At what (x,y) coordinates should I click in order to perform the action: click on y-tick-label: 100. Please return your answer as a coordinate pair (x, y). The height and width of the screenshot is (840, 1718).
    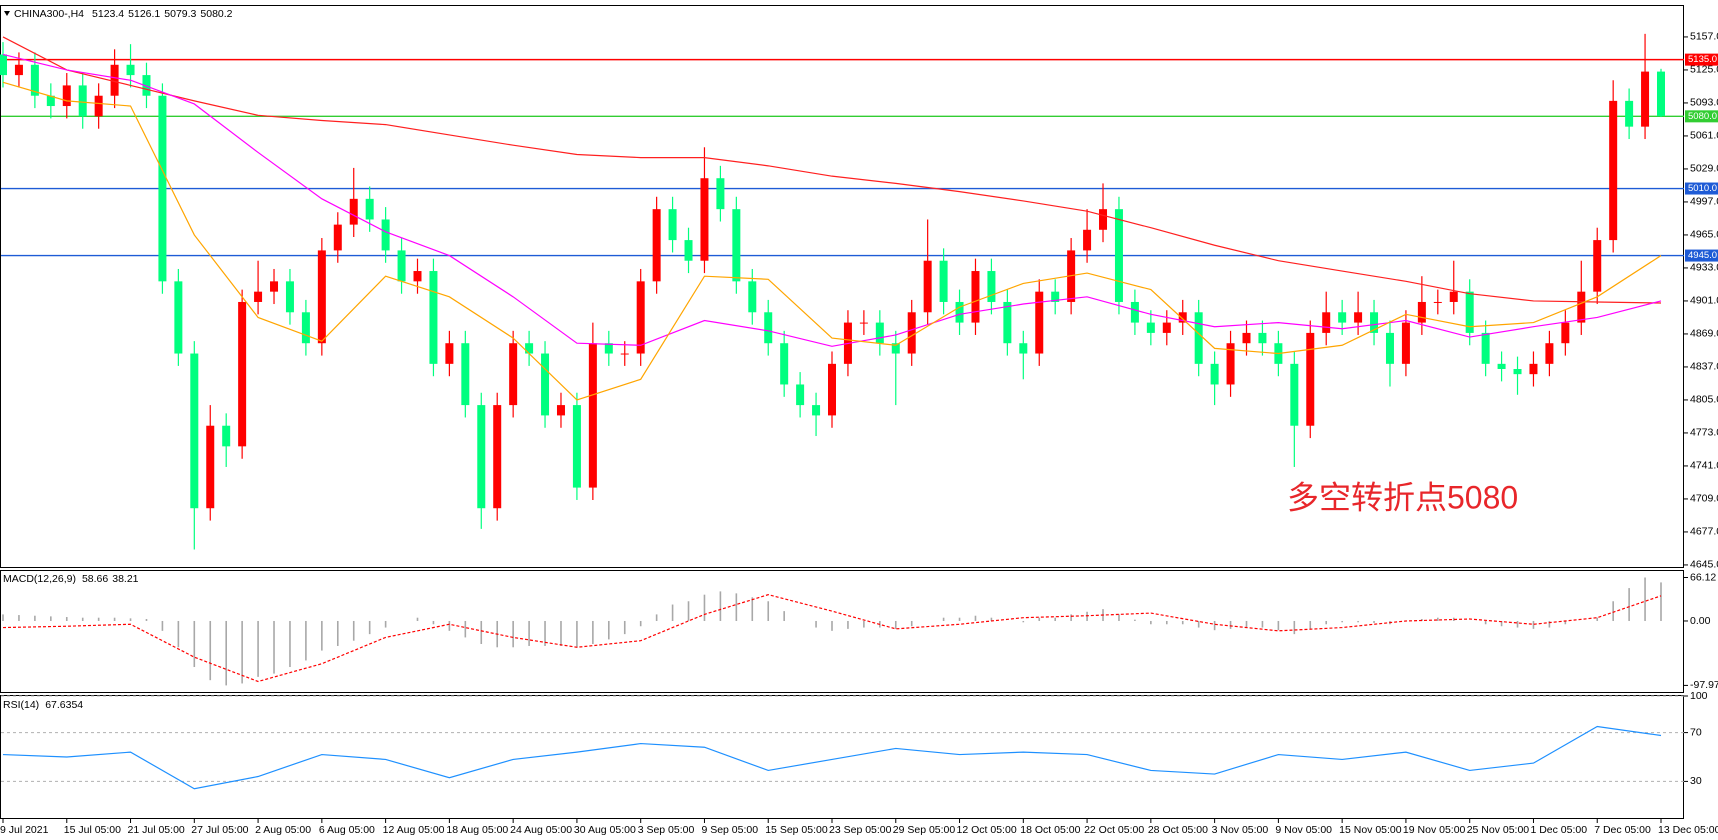
    Looking at the image, I should click on (1699, 696).